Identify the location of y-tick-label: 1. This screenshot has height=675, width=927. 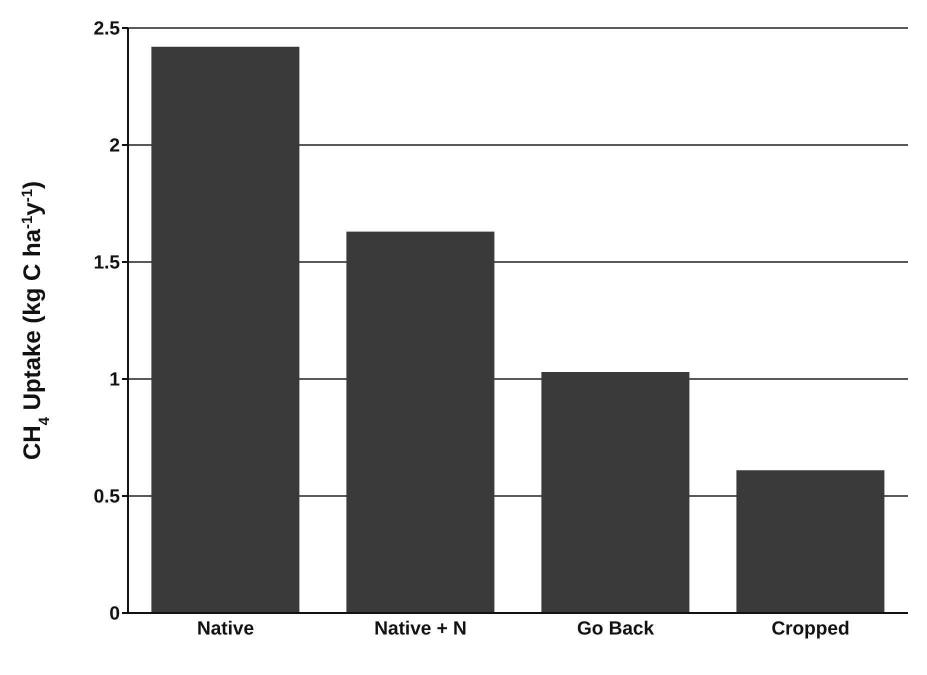
(114, 380).